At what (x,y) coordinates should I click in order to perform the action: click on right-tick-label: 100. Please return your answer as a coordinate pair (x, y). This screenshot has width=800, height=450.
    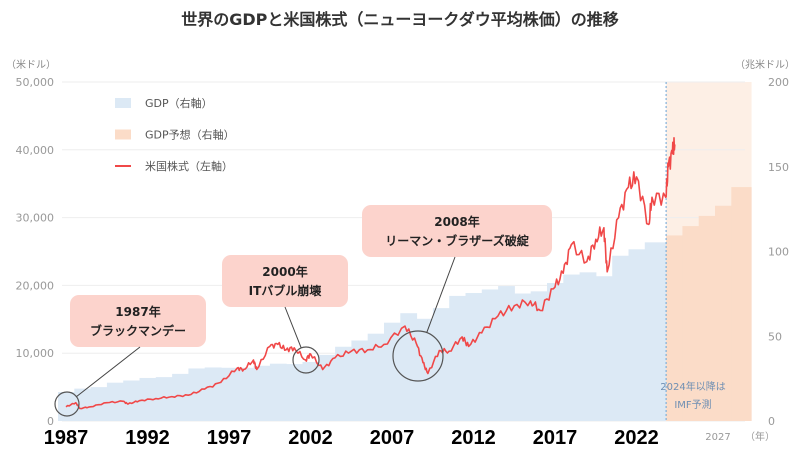
    Looking at the image, I should click on (778, 252).